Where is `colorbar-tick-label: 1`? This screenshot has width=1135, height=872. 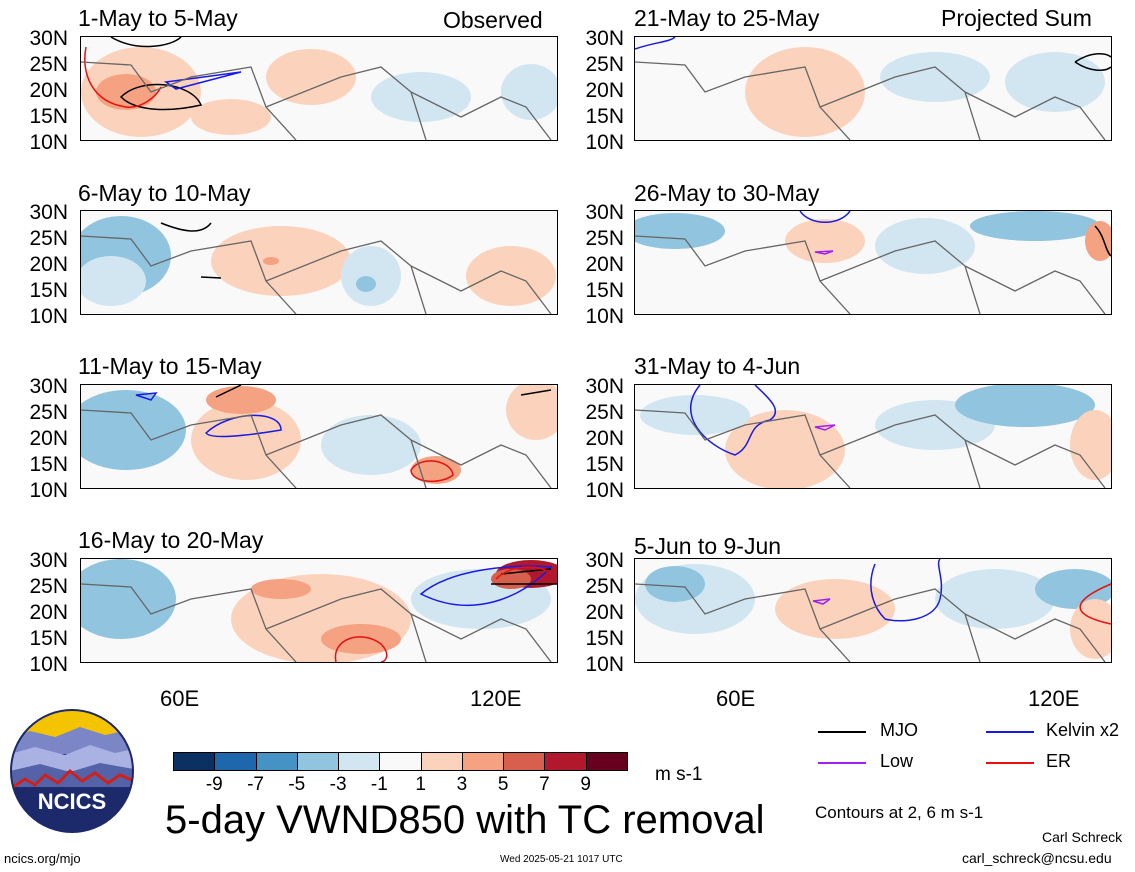 colorbar-tick-label: 1 is located at coordinates (420, 784).